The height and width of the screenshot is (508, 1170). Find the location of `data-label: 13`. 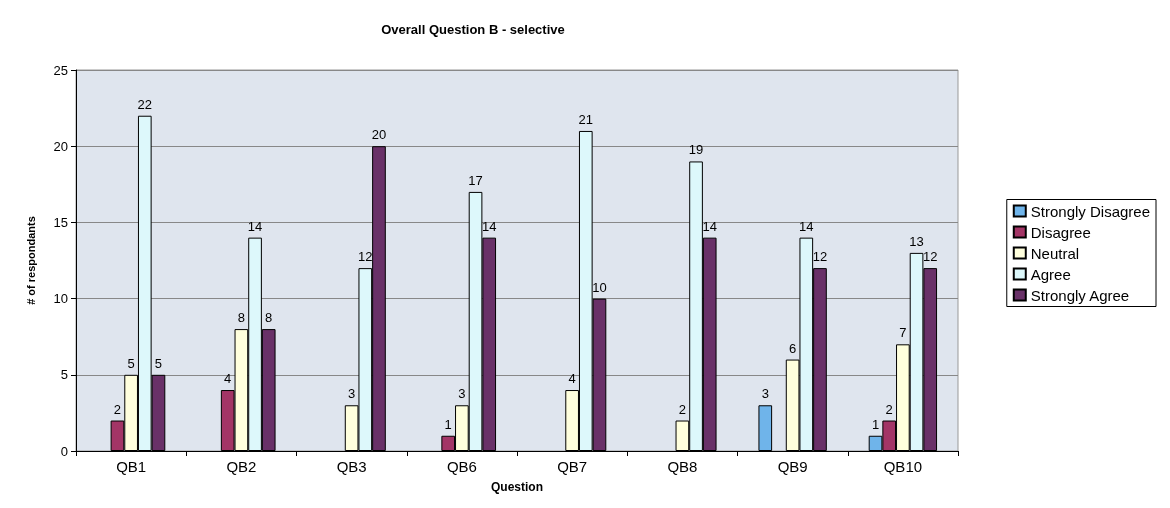

data-label: 13 is located at coordinates (916, 241).